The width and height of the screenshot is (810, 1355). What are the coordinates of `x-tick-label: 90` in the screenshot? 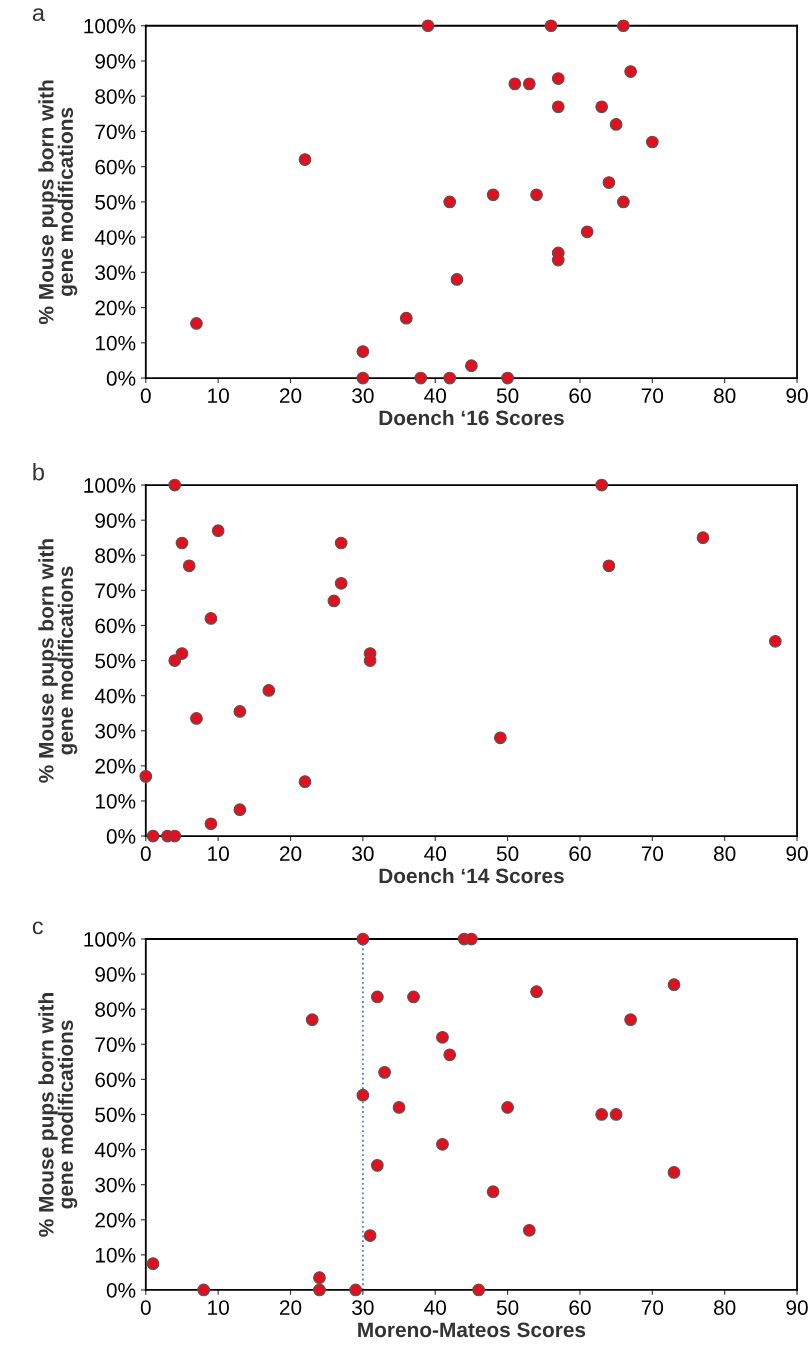 It's located at (797, 854).